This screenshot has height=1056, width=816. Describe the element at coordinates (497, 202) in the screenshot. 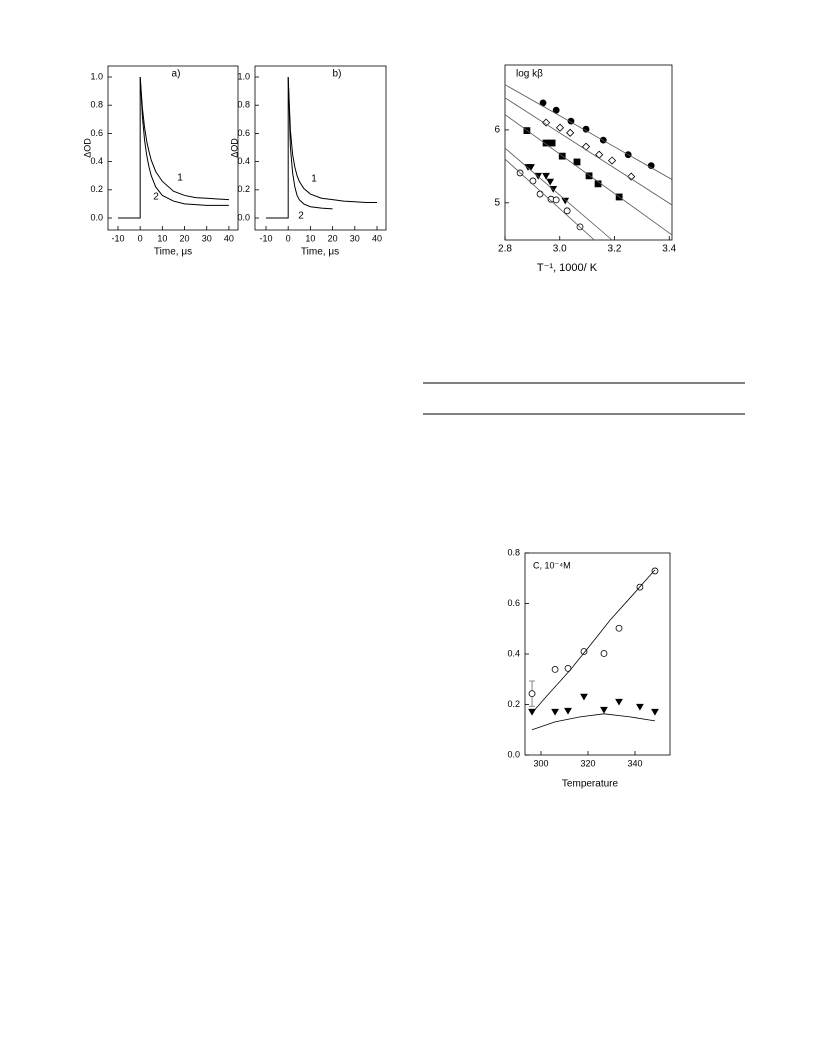

I see `y-tick-label: 5` at that location.